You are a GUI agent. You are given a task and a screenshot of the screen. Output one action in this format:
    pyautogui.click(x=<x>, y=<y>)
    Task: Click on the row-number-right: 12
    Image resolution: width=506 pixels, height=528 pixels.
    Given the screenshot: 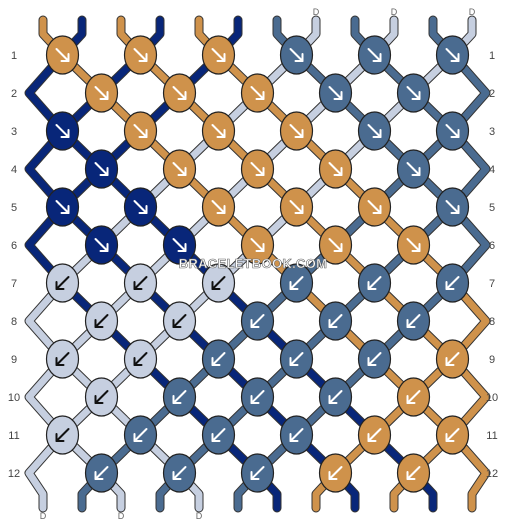 What is the action you would take?
    pyautogui.click(x=492, y=474)
    